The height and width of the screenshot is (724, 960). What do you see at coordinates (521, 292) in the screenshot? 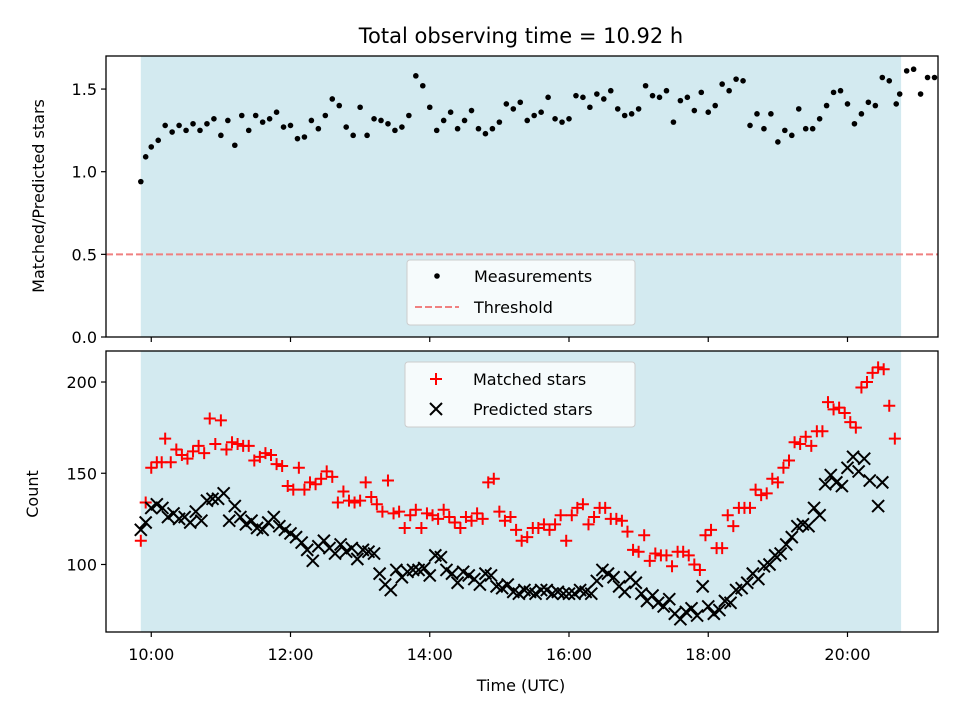
I see `top-legend: Measurements Threshold` at bounding box center [521, 292].